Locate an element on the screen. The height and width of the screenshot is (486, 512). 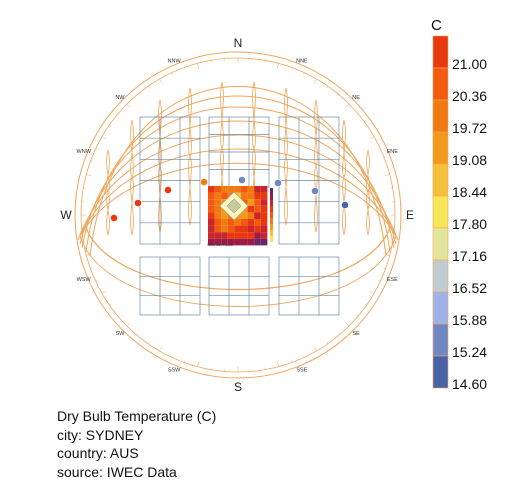
compass-label-nne: NNE is located at coordinates (302, 62).